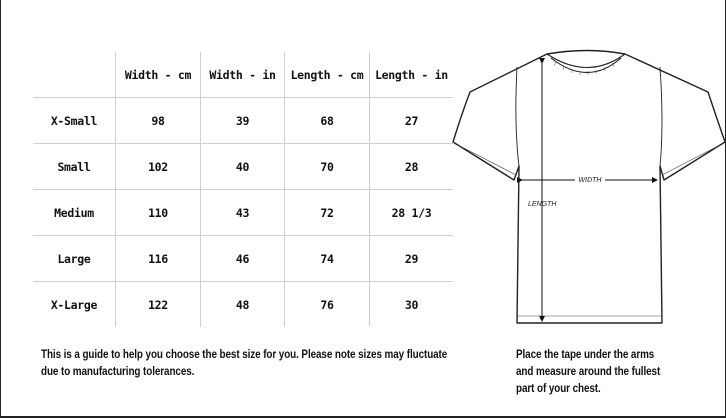 The height and width of the screenshot is (418, 726). I want to click on collar-ribbing, so click(584, 68).